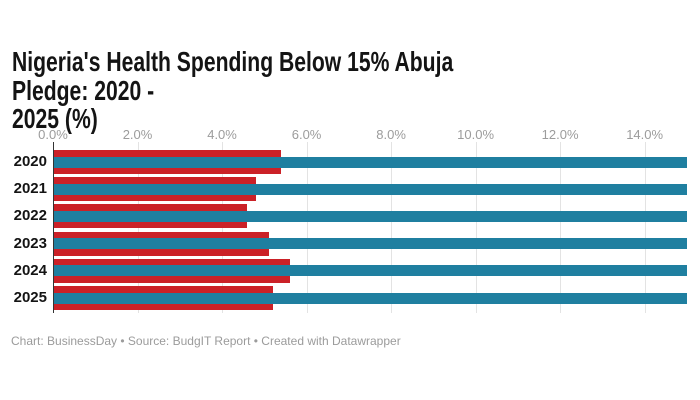 The image size is (700, 400). Describe the element at coordinates (30, 297) in the screenshot. I see `year-label: 2025` at that location.